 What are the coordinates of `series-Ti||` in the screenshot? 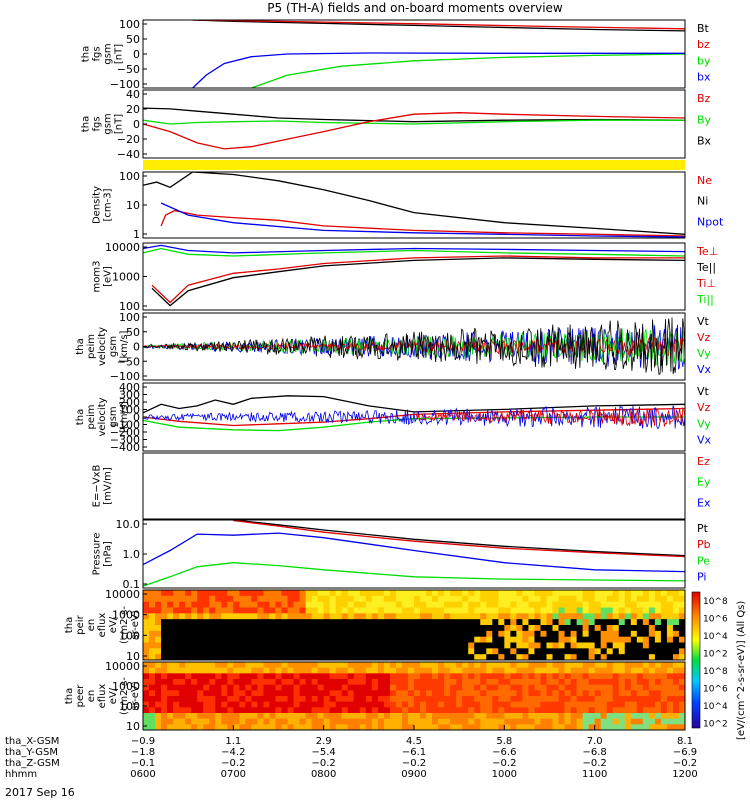 It's located at (414, 252).